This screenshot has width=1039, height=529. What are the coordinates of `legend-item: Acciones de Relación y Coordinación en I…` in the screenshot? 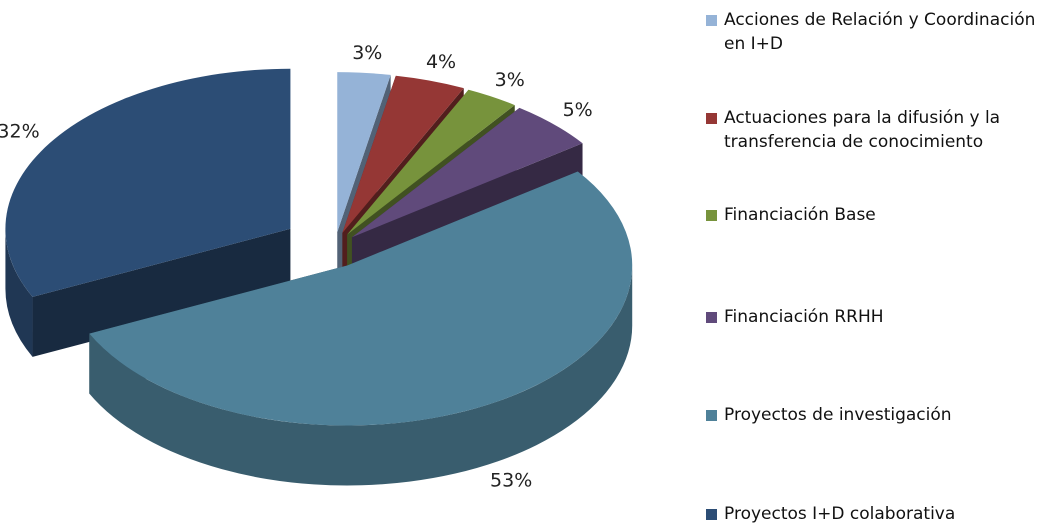 It's located at (871, 32).